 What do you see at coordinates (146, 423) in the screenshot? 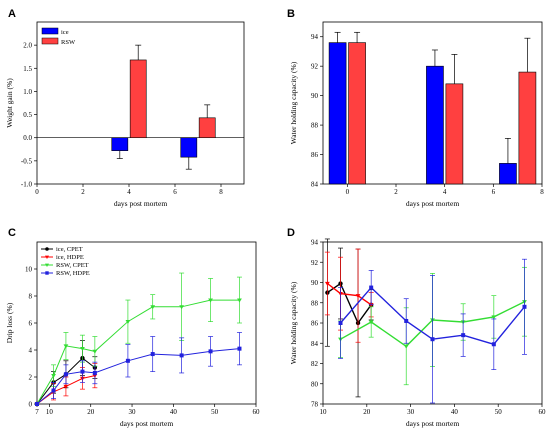
I see `panel-c-x-axis-label: days post mortem` at bounding box center [146, 423].